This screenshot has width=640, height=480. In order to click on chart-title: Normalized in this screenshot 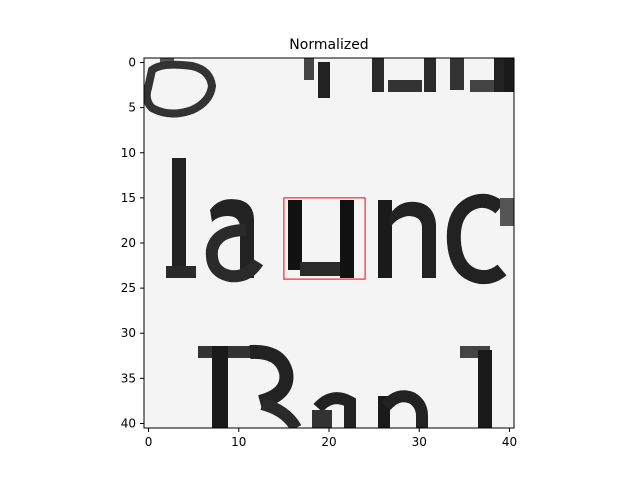, I will do `click(328, 45)`.